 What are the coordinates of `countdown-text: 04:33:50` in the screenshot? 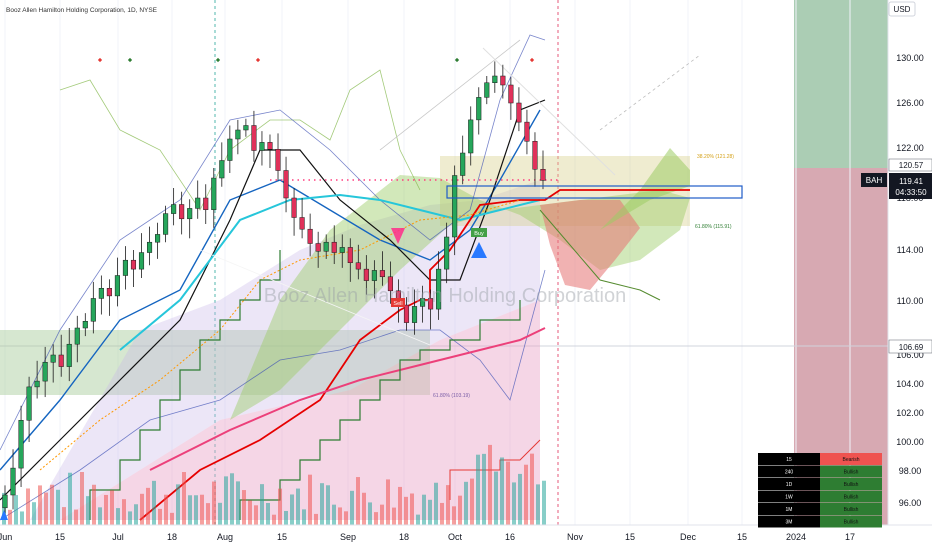 It's located at (911, 192).